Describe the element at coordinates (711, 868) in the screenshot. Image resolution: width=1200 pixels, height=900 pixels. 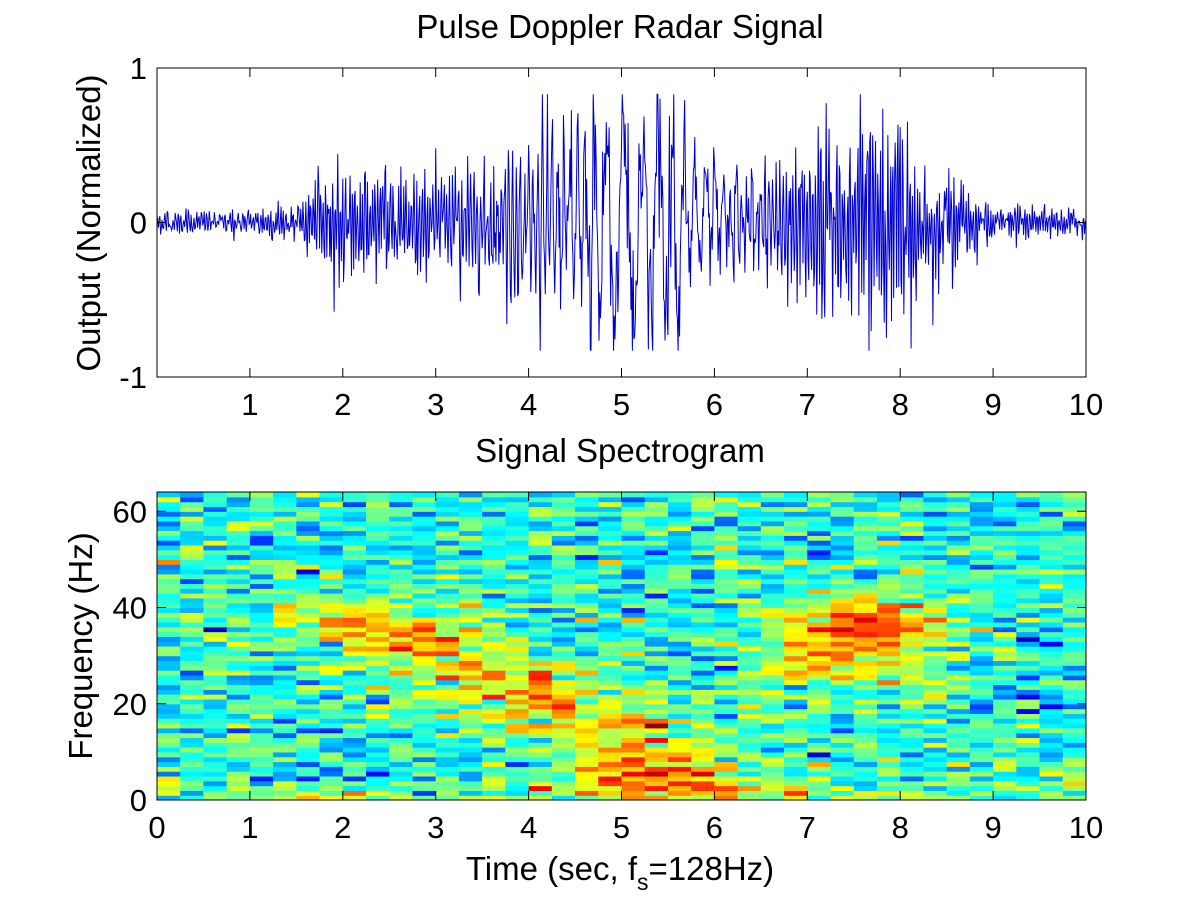
I see `x-axis-label-tail: =128Hz)` at that location.